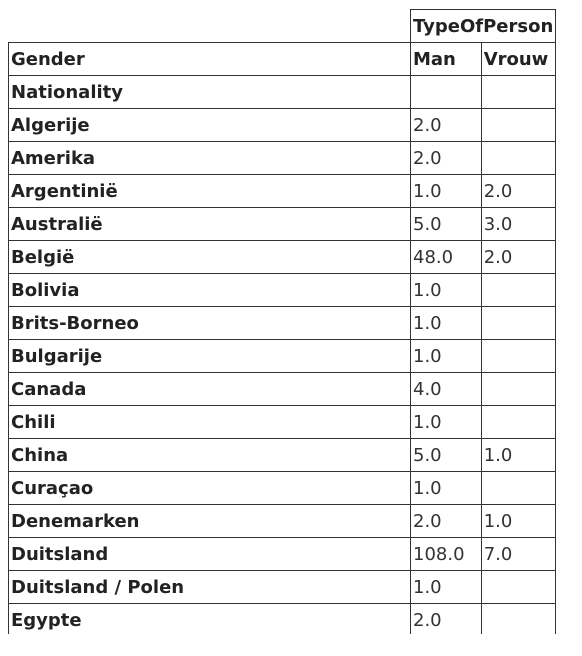  Describe the element at coordinates (209, 455) in the screenshot. I see `row-label: China` at that location.